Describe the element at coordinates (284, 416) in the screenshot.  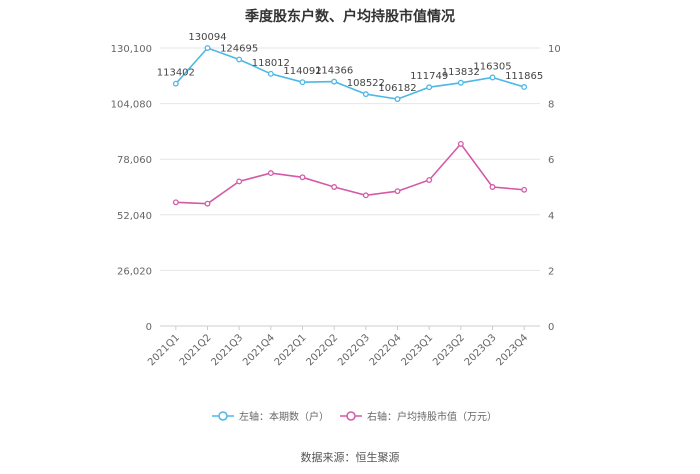
I see `legend-label: 左轴：本期数（户）` at that location.